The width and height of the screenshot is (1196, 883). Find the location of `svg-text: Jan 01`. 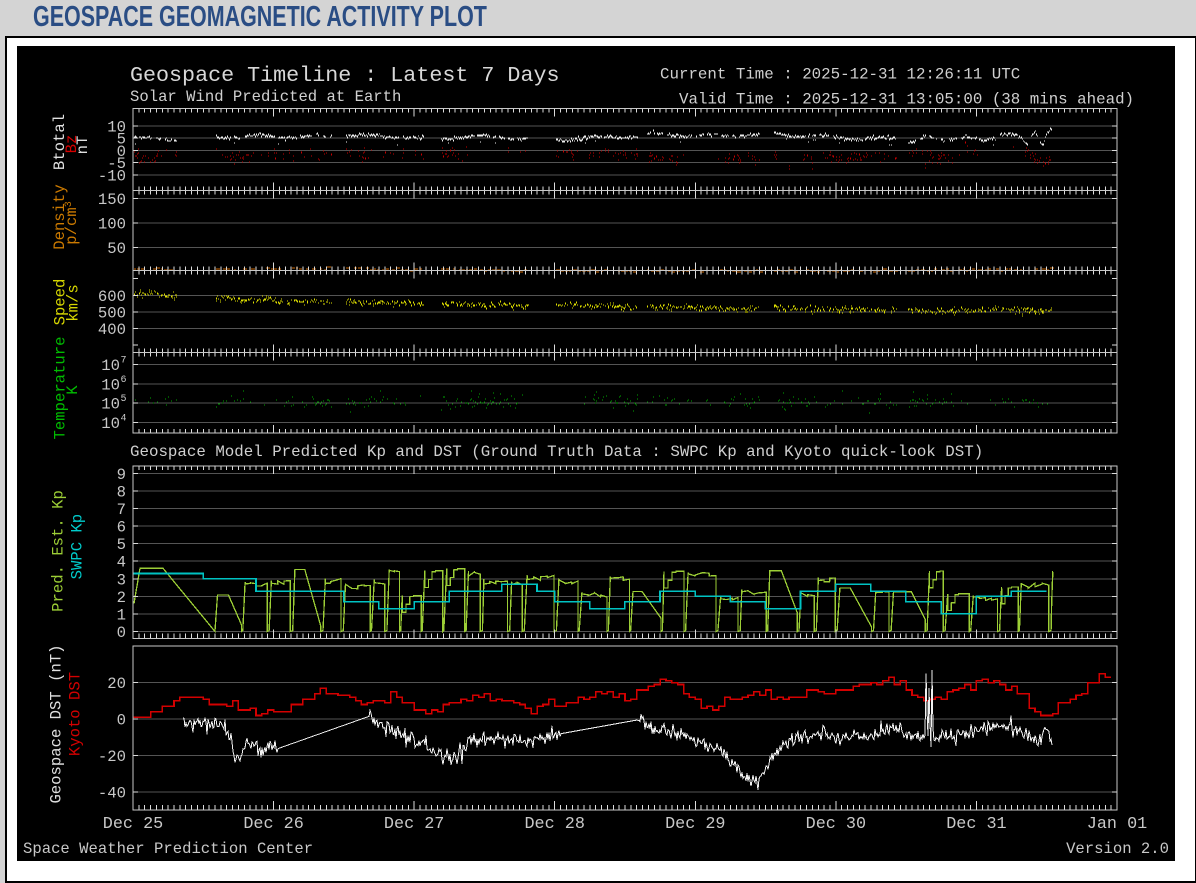

svg-text: Jan 01 is located at coordinates (1117, 824).